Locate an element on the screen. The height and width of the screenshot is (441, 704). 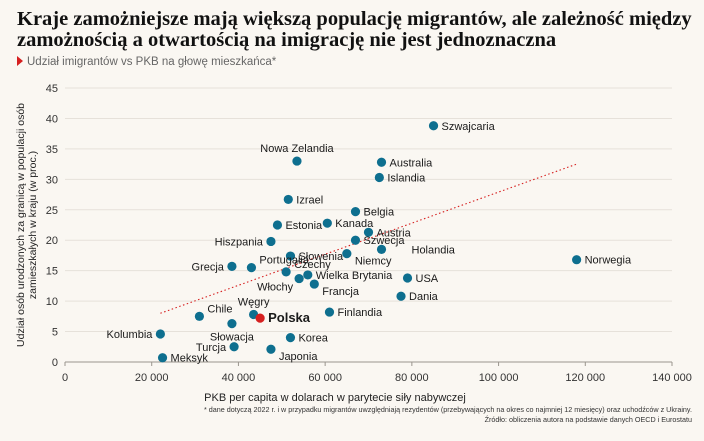
point-słowenia is located at coordinates (290, 256).